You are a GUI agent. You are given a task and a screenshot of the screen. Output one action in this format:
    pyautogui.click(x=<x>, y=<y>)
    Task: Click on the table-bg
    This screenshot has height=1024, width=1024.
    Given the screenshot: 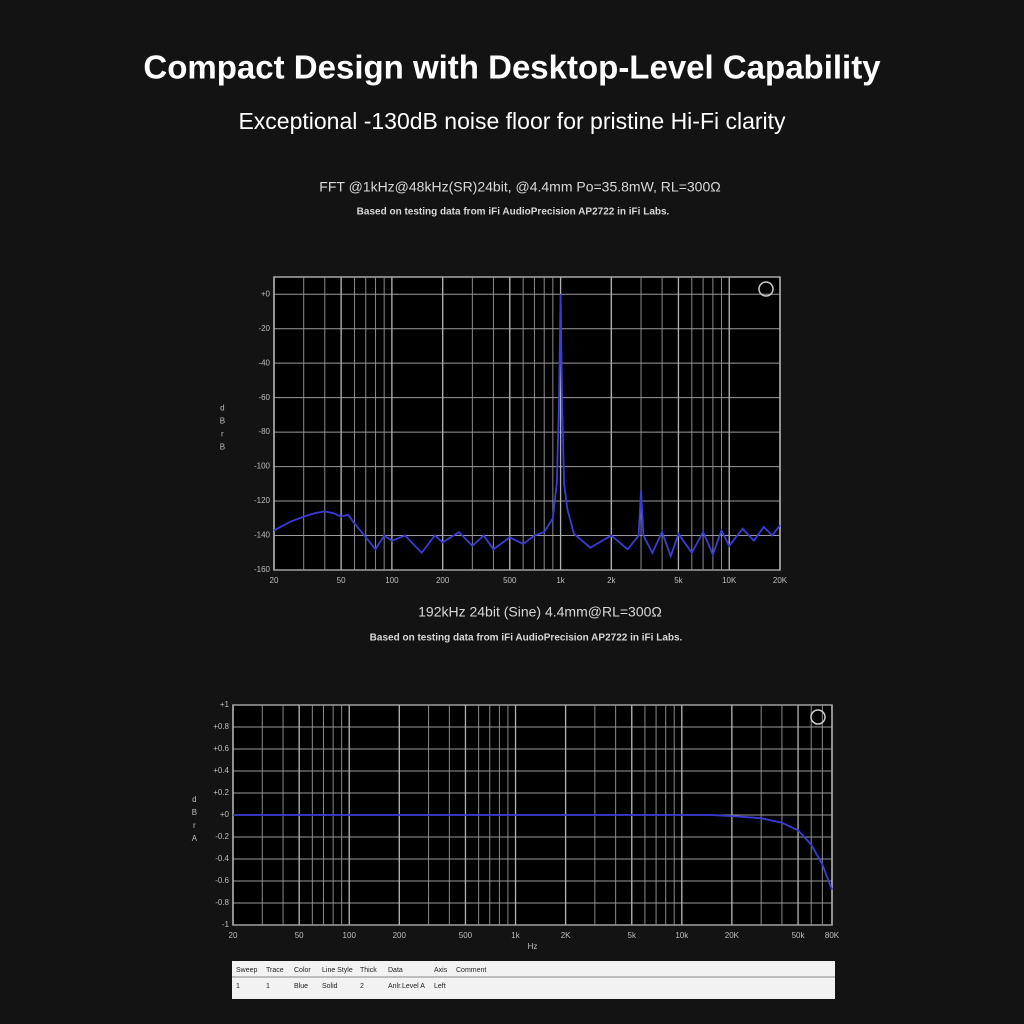 What is the action you would take?
    pyautogui.click(x=533, y=980)
    